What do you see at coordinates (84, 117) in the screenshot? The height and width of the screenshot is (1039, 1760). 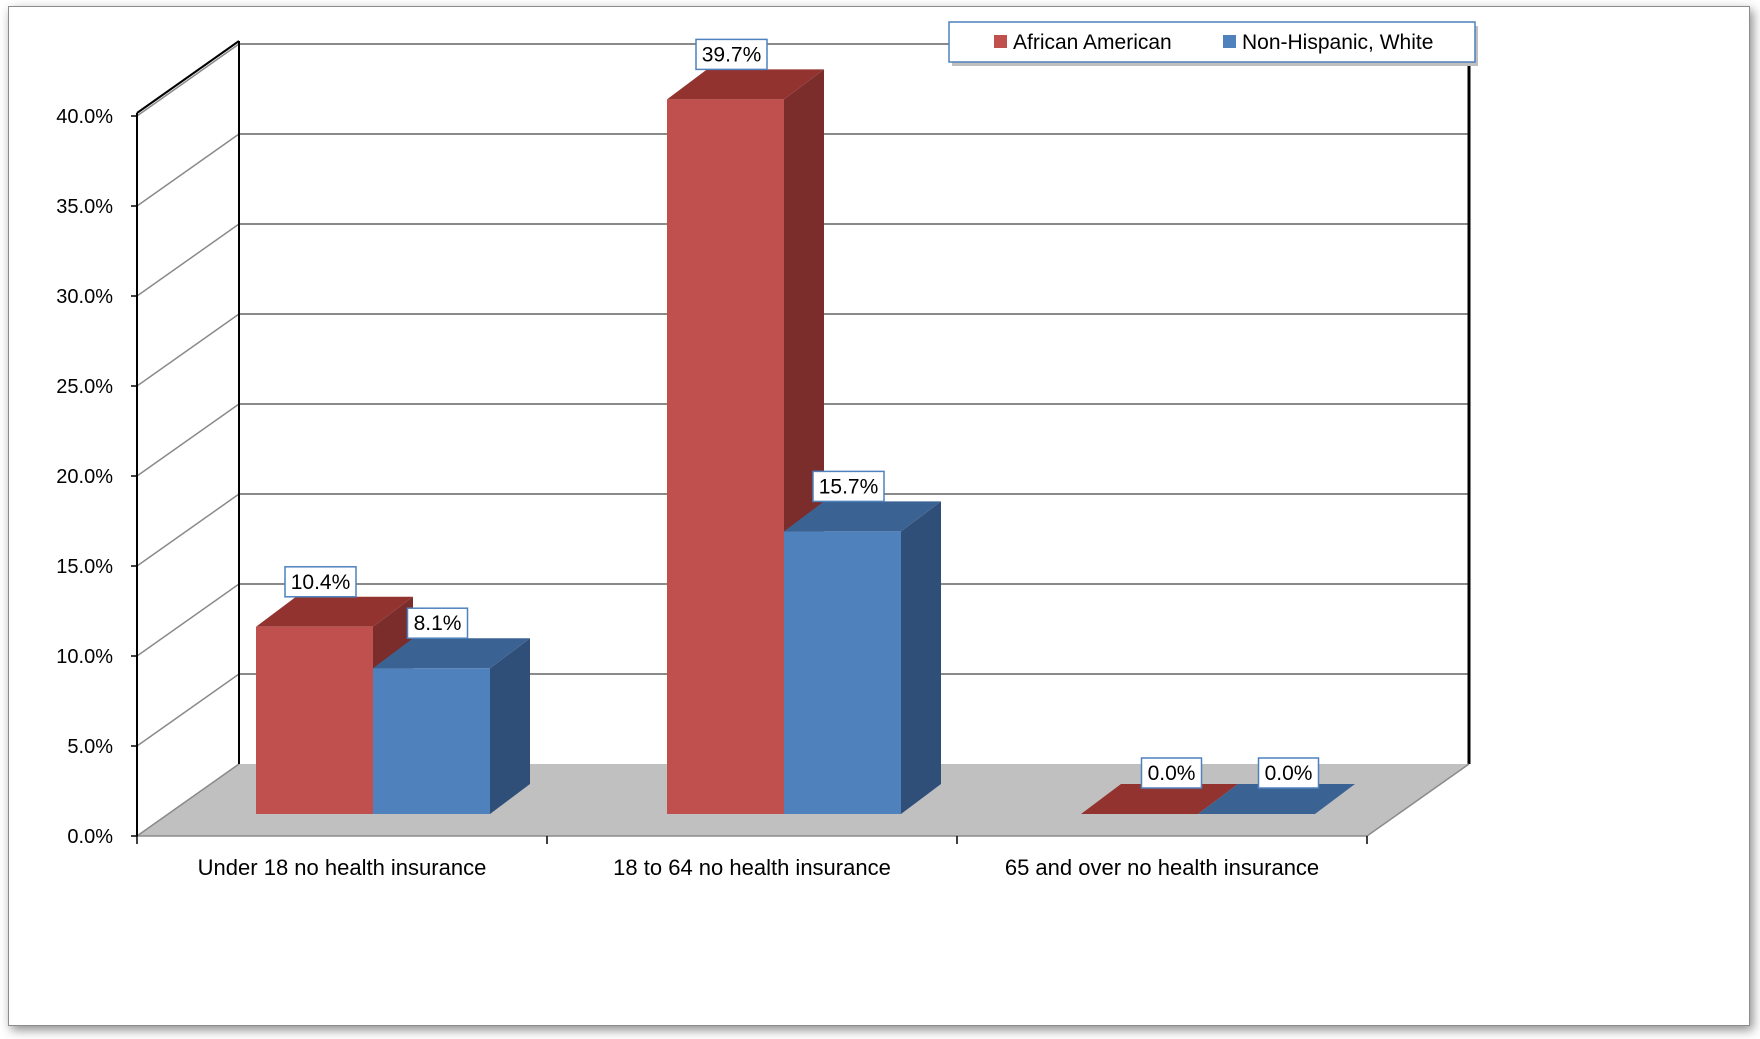 I see `y-tick-label: 40.0%` at bounding box center [84, 117].